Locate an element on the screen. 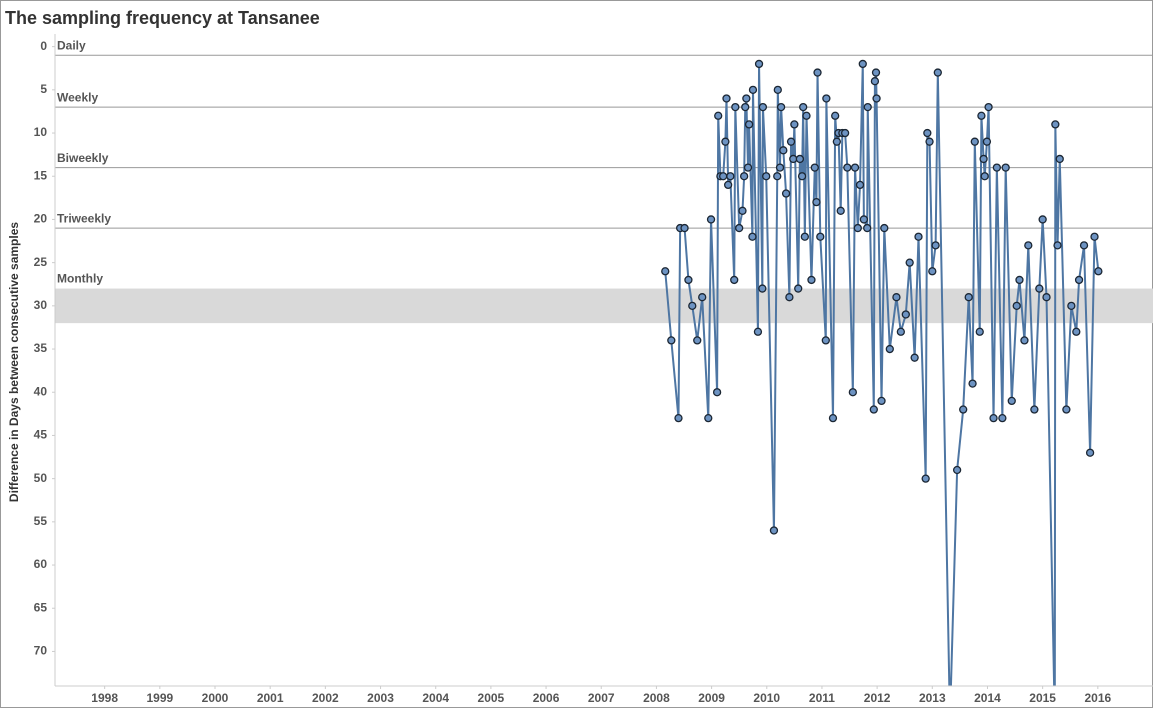 The image size is (1153, 708). x-tick-label: 2001 is located at coordinates (270, 698).